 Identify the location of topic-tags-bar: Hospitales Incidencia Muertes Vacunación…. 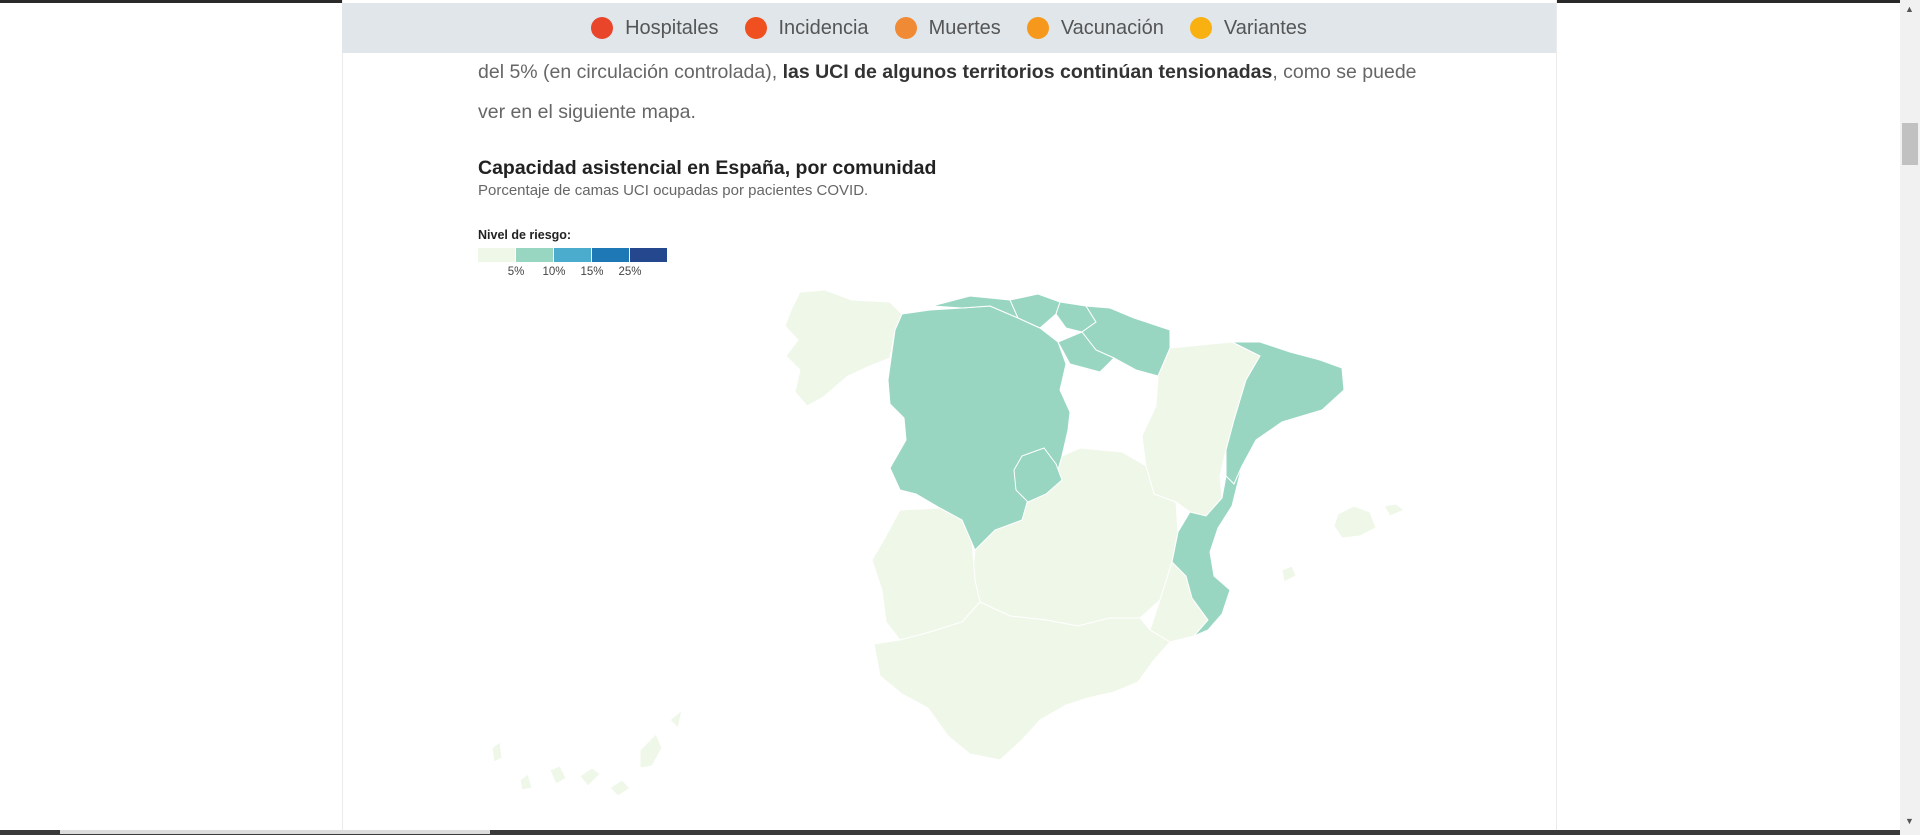
(949, 28).